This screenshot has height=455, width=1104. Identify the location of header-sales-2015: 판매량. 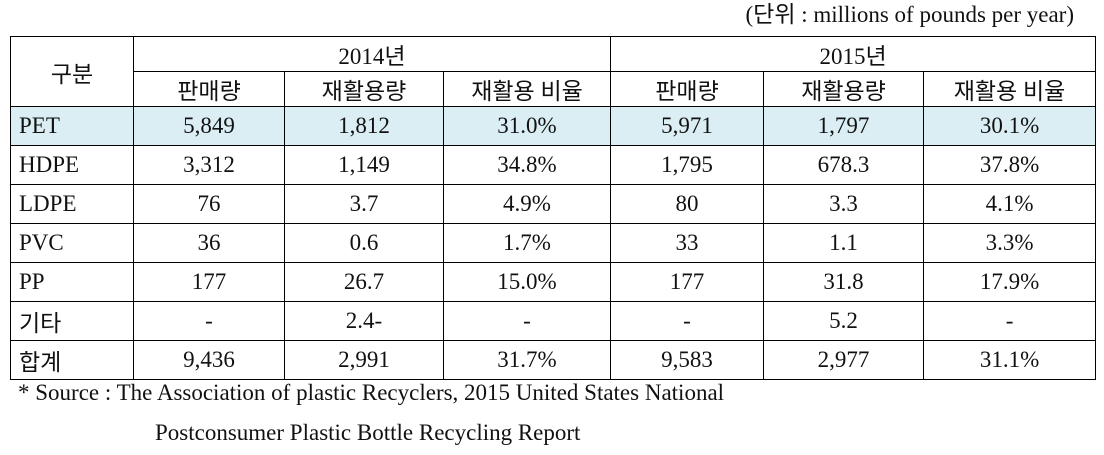
(687, 89).